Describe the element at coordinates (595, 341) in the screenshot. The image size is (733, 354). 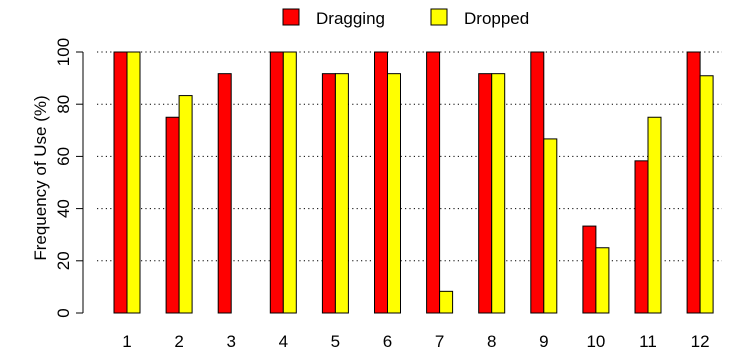
I see `x-tick-label: 10` at that location.